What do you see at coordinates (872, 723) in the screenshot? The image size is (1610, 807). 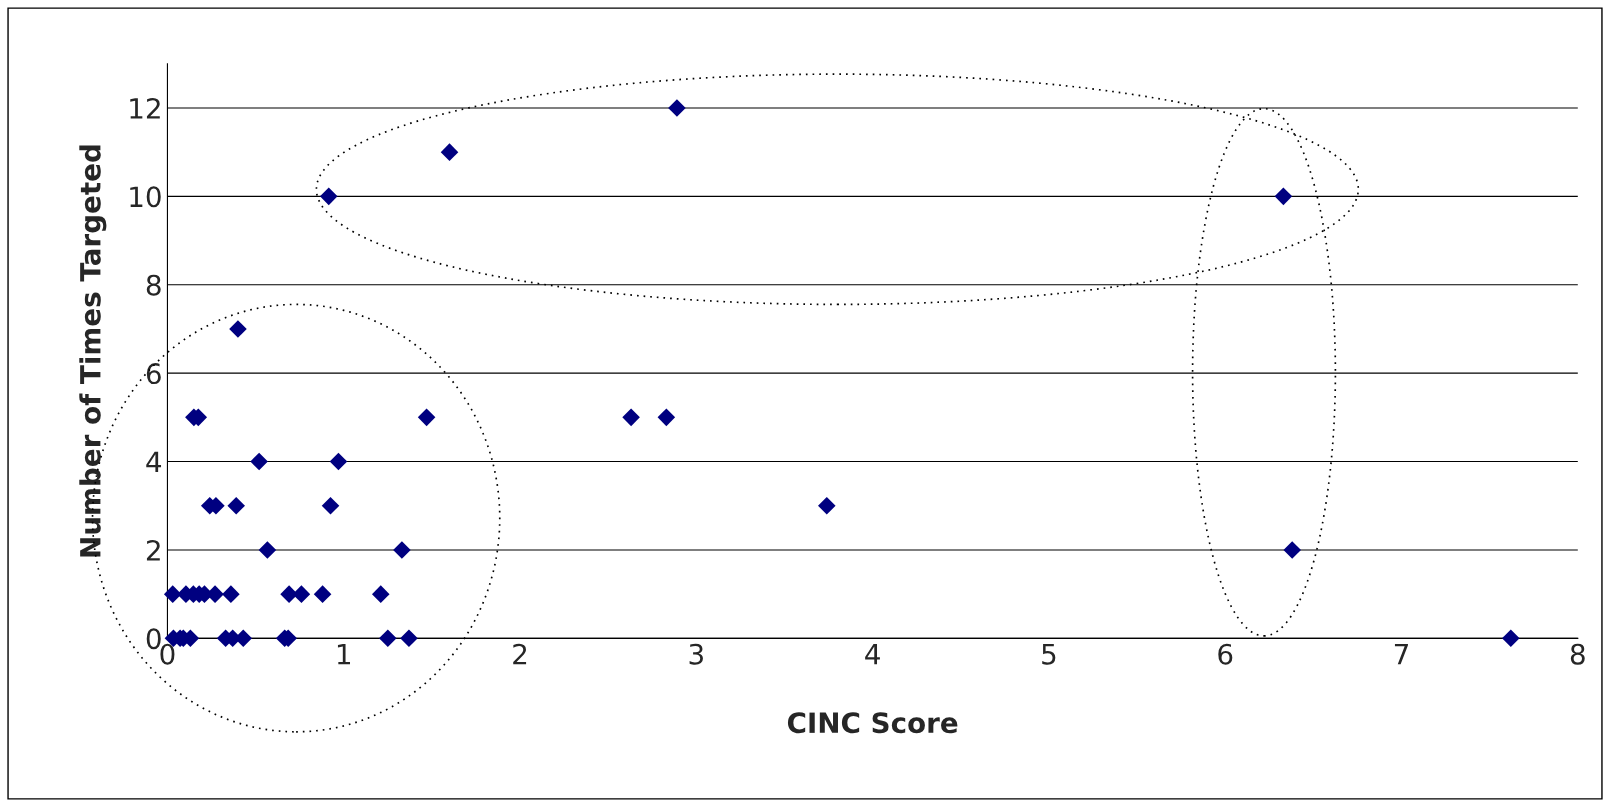 I see `x-axis-title: CINC Score` at bounding box center [872, 723].